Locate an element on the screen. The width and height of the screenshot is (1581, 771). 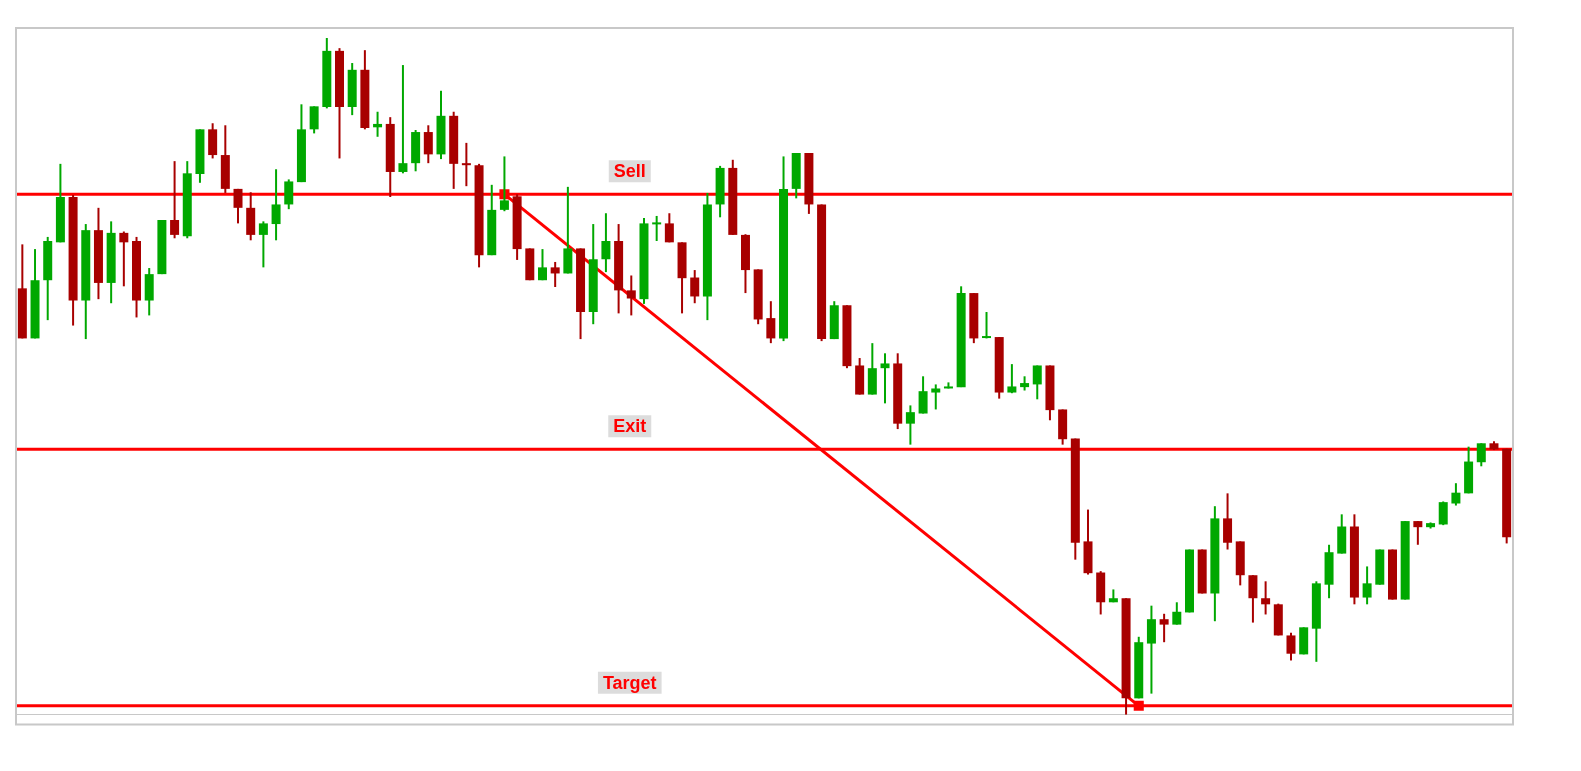
ref-line-label: Target is located at coordinates (629, 682).